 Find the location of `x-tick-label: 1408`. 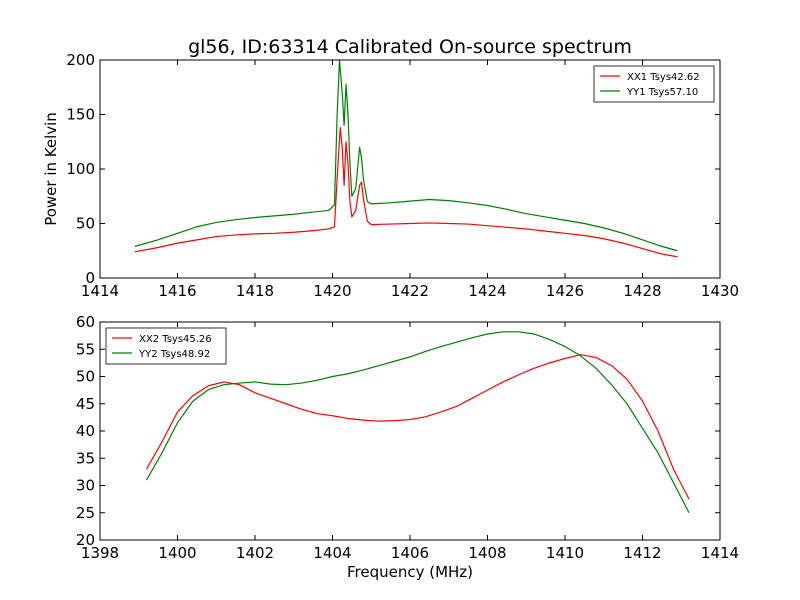

x-tick-label: 1408 is located at coordinates (487, 553).